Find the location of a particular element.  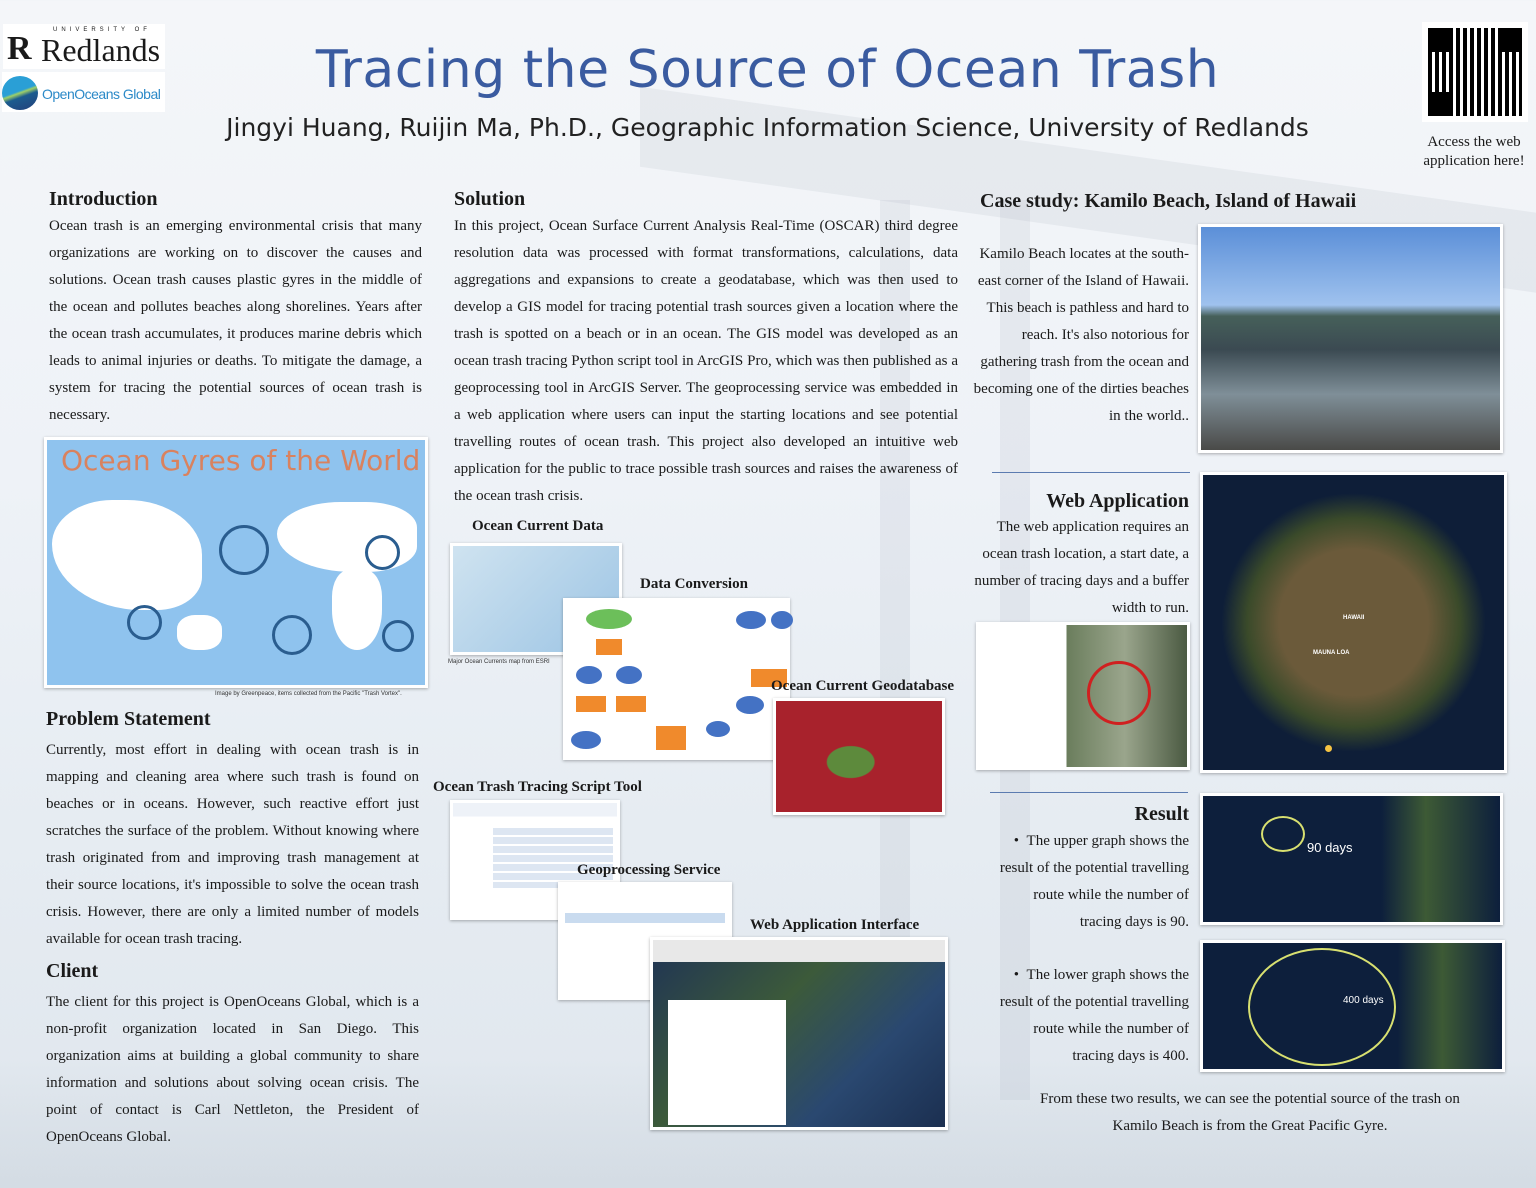

web-interface-label: Web Application Interface is located at coordinates (835, 925).